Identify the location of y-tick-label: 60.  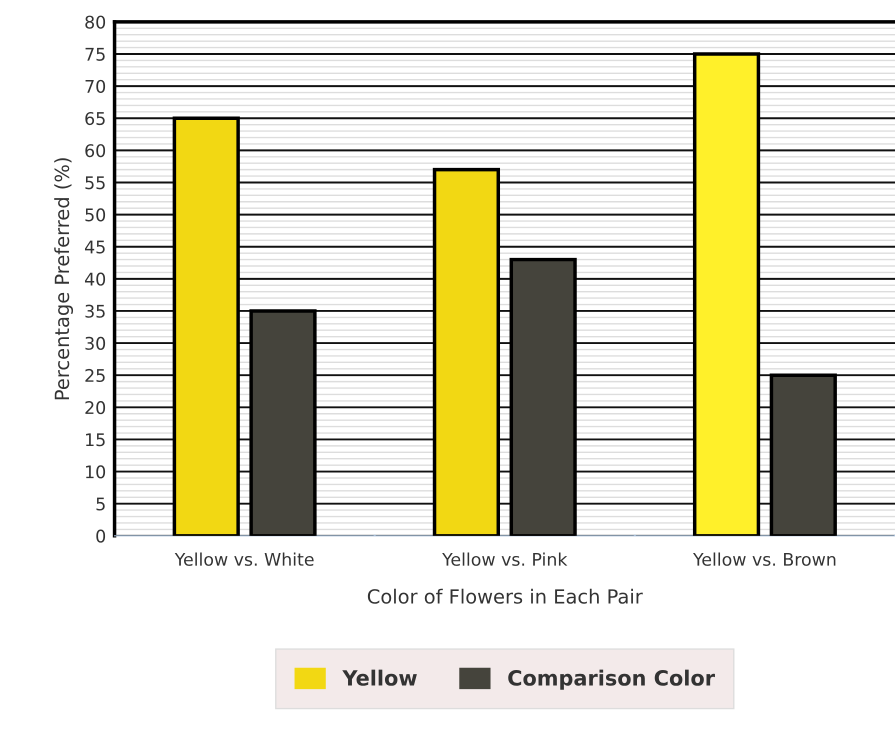
(95, 151).